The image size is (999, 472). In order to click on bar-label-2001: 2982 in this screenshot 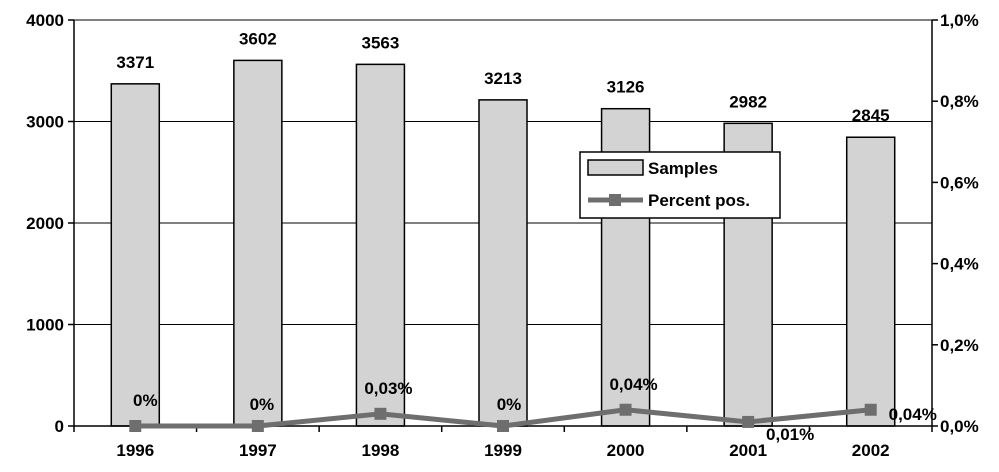, I will do `click(748, 101)`.